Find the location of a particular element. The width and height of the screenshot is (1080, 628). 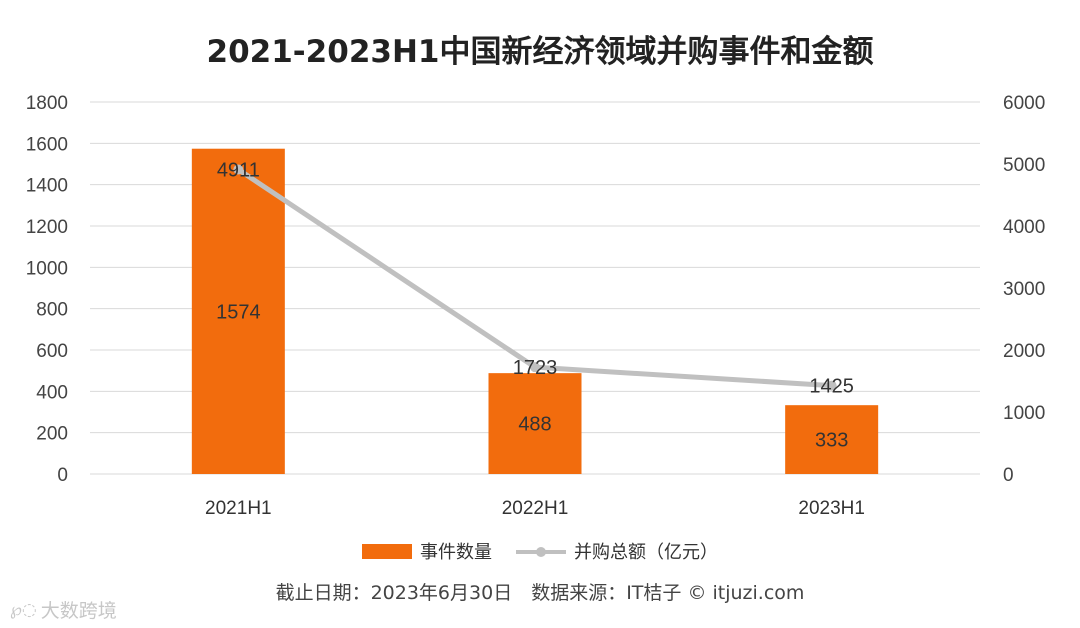

bar-value-label: 1574 is located at coordinates (238, 312).